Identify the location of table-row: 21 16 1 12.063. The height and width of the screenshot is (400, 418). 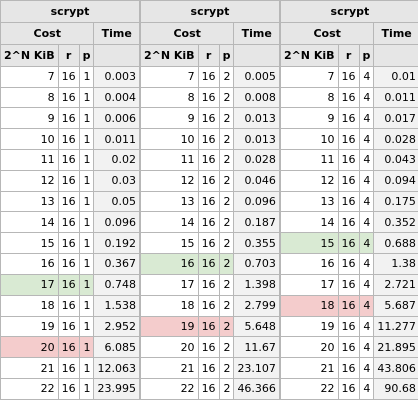
(70, 368).